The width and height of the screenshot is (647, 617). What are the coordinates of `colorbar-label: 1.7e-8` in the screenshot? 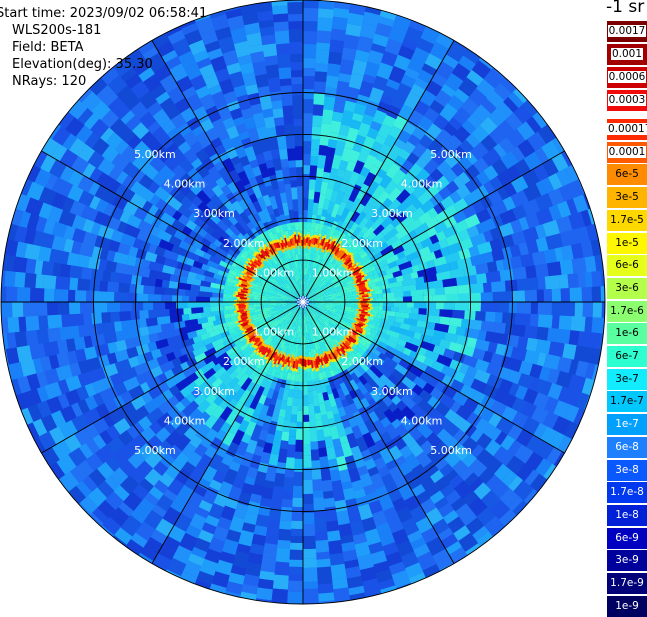 It's located at (627, 492).